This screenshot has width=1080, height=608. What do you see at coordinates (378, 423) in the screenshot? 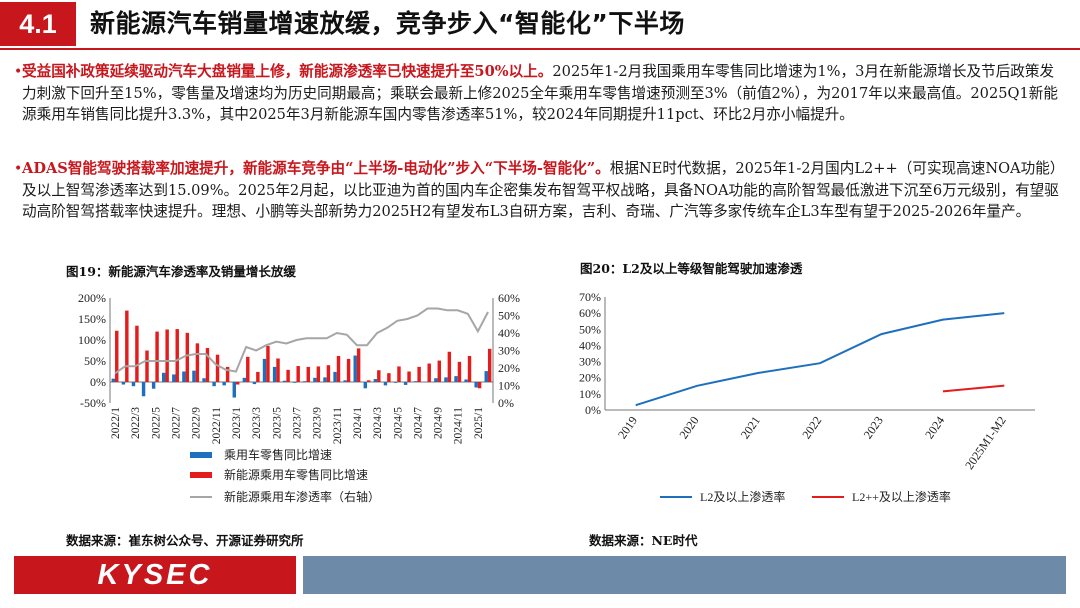
I see `x-tick-label: 2024/3` at bounding box center [378, 423].